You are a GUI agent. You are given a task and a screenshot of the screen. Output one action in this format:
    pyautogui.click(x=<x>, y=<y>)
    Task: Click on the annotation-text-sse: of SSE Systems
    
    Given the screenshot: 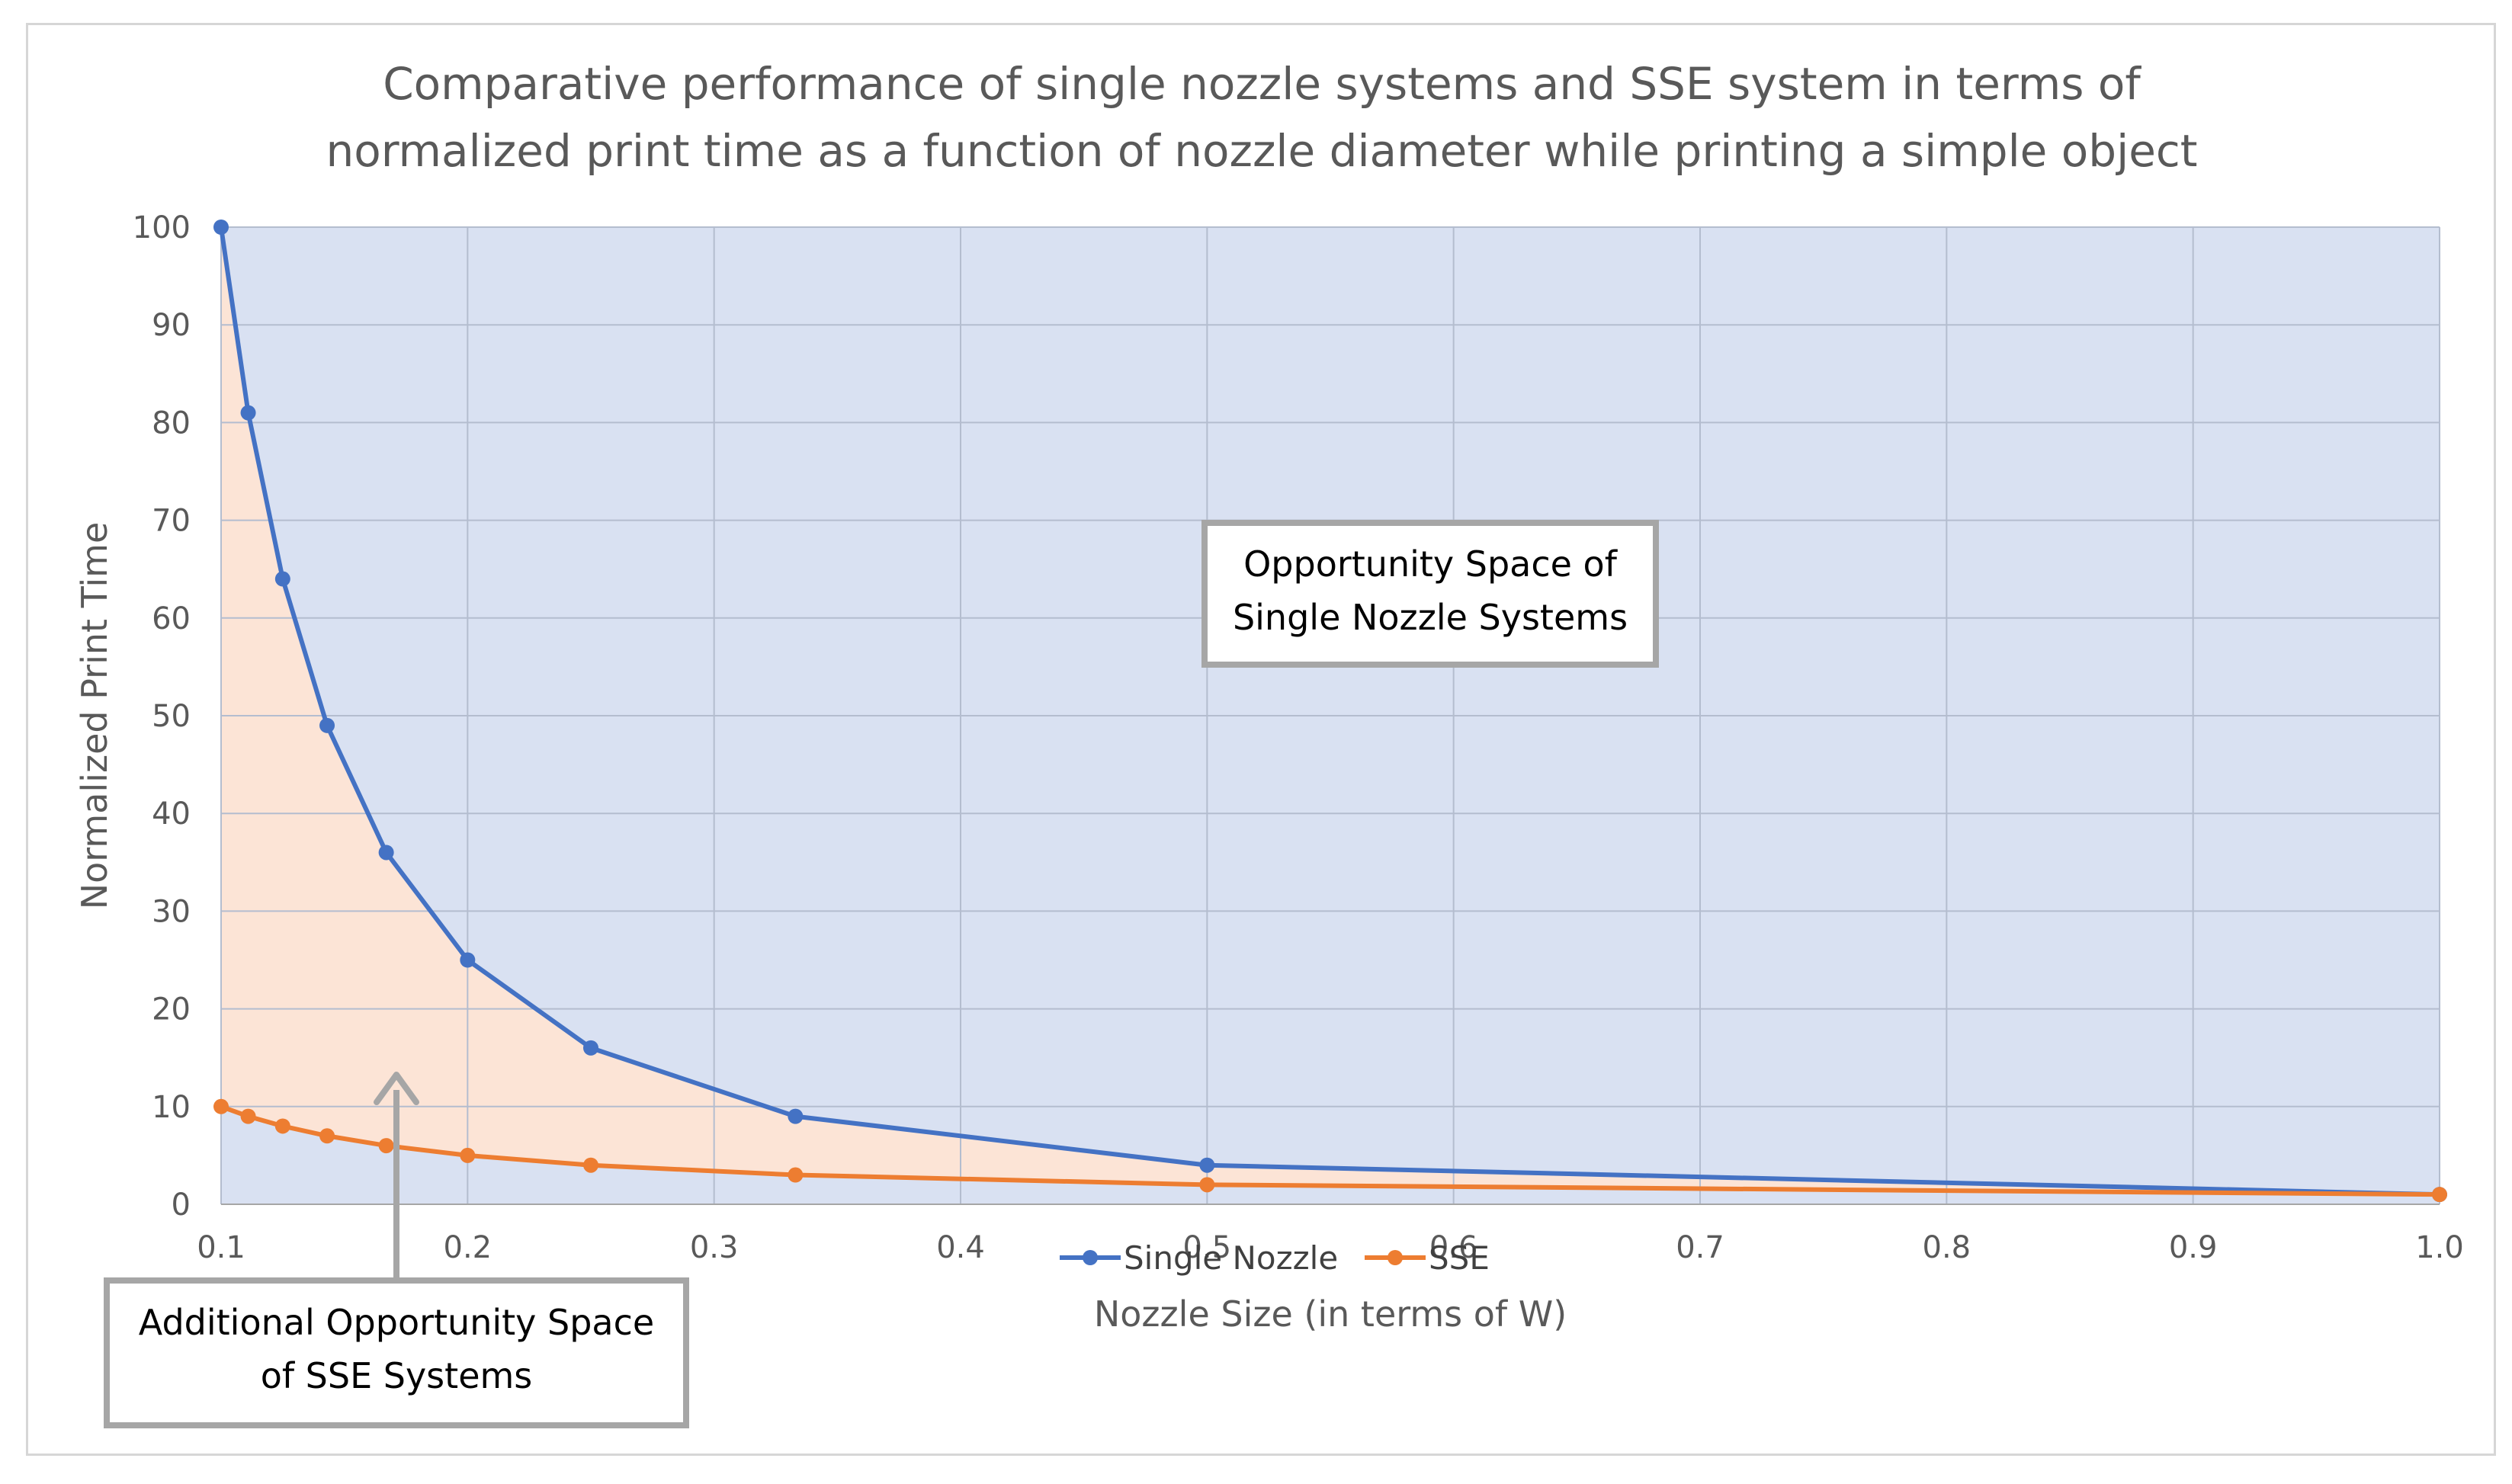 What is the action you would take?
    pyautogui.click(x=397, y=1375)
    